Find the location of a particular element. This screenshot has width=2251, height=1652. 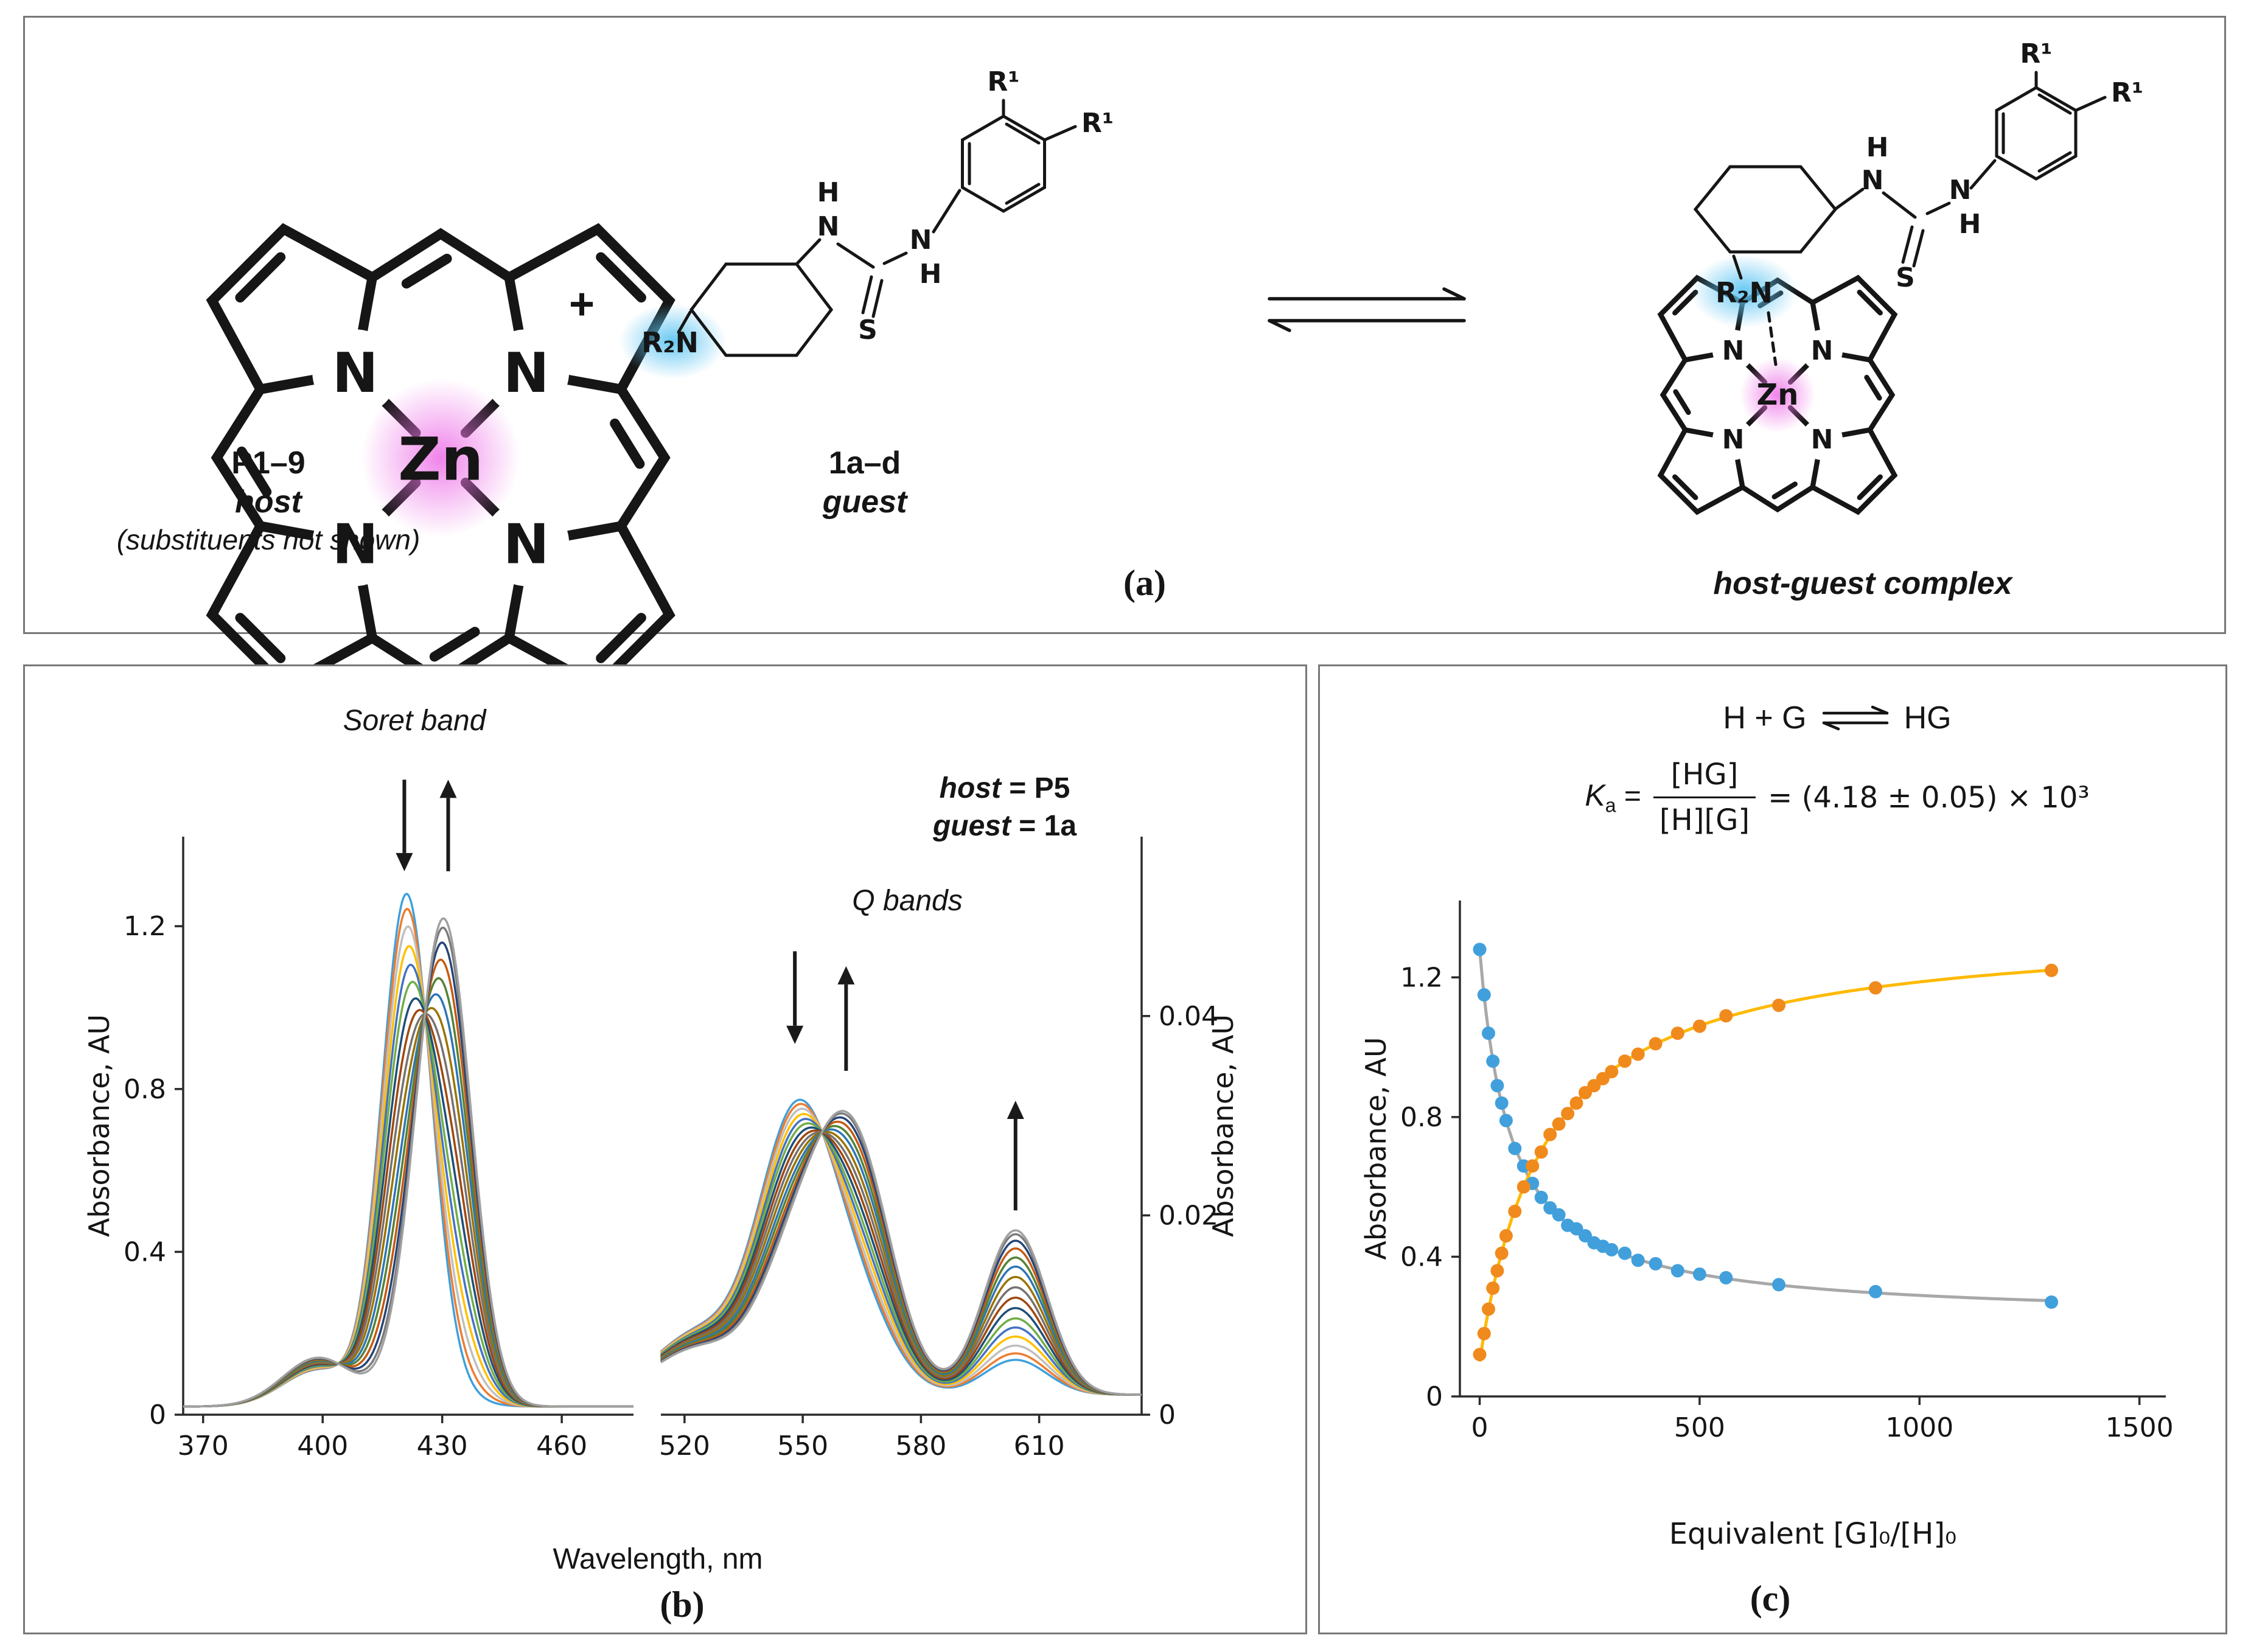

svg-text: 610 is located at coordinates (1039, 1446).